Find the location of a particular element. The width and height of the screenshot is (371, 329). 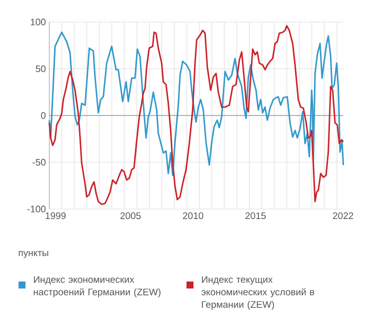

x-tick-label: 1999 is located at coordinates (56, 216).